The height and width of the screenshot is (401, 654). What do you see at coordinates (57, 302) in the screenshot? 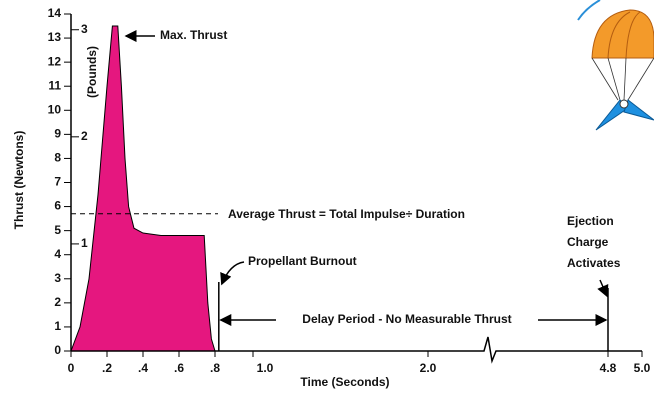
I see `y-tick-label: 2` at bounding box center [57, 302].